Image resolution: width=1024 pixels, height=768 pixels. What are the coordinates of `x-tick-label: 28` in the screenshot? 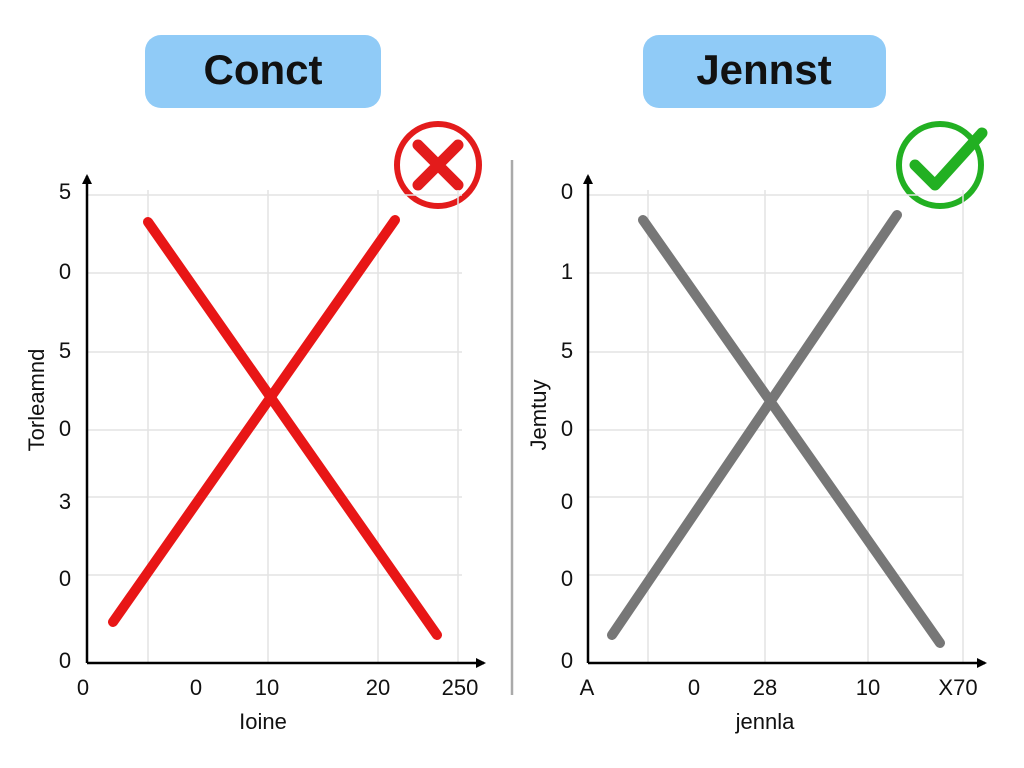 It's located at (765, 687).